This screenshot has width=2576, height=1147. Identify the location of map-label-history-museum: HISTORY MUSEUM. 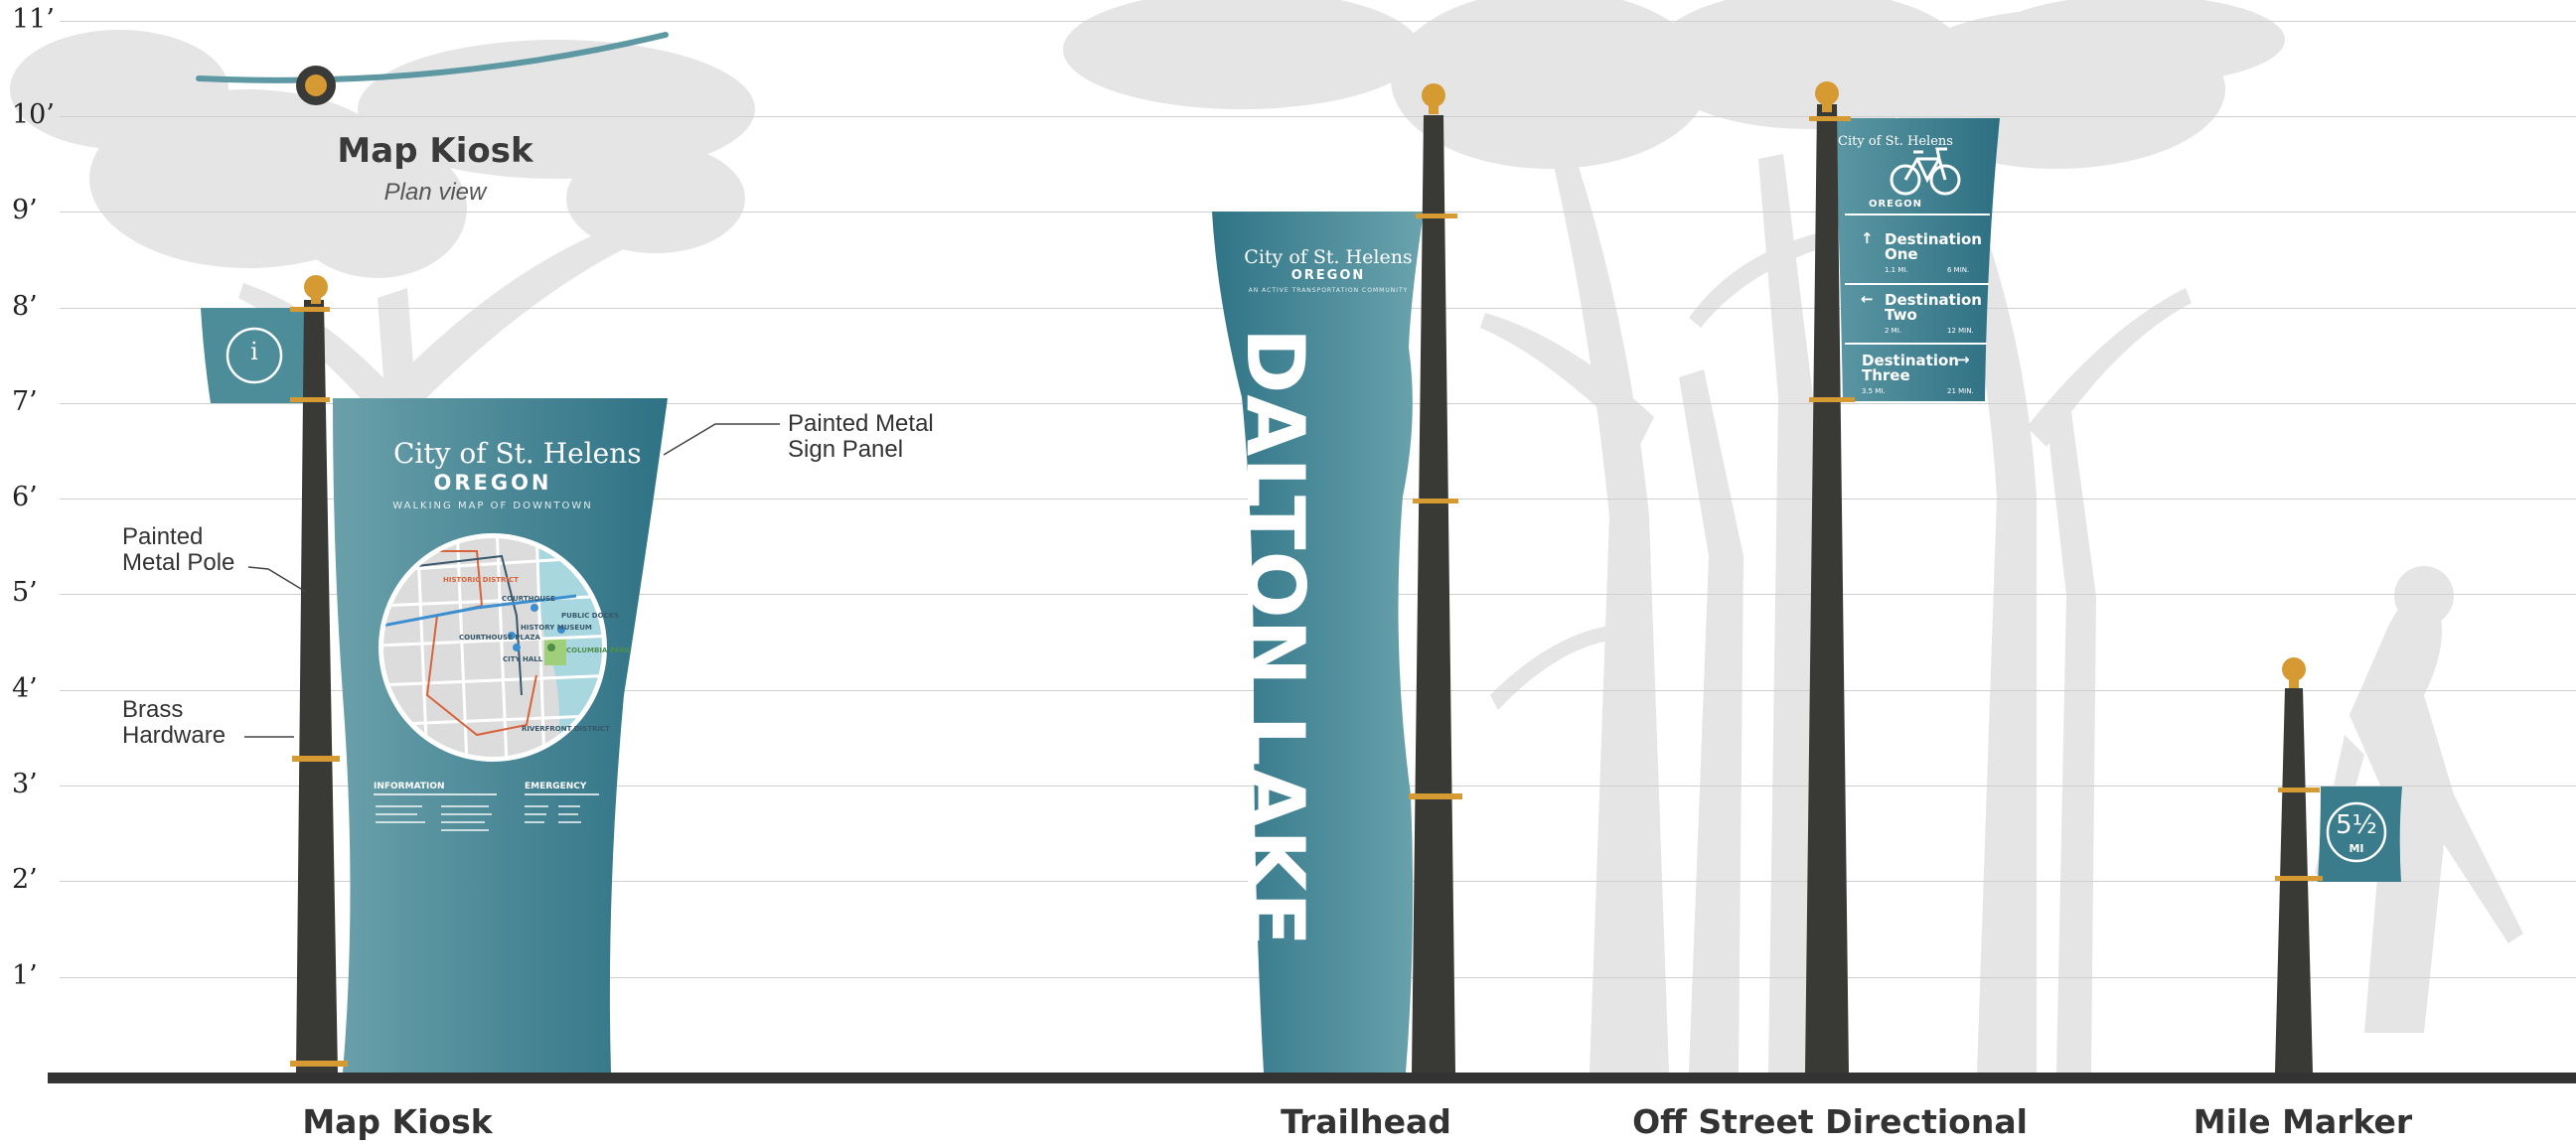
(556, 628).